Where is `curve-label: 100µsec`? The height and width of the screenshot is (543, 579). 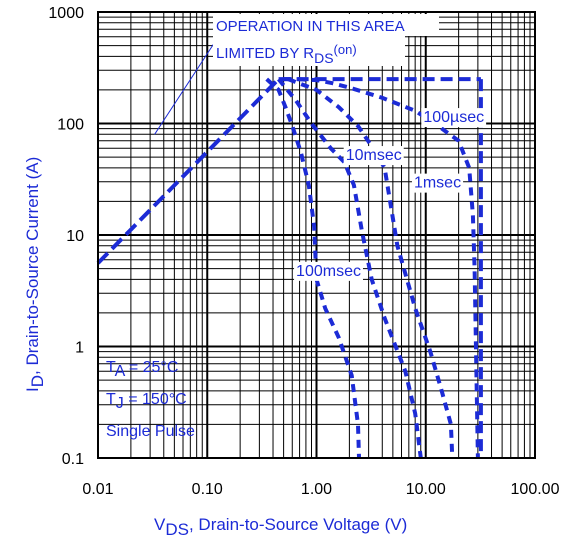 curve-label: 100µsec is located at coordinates (453, 117).